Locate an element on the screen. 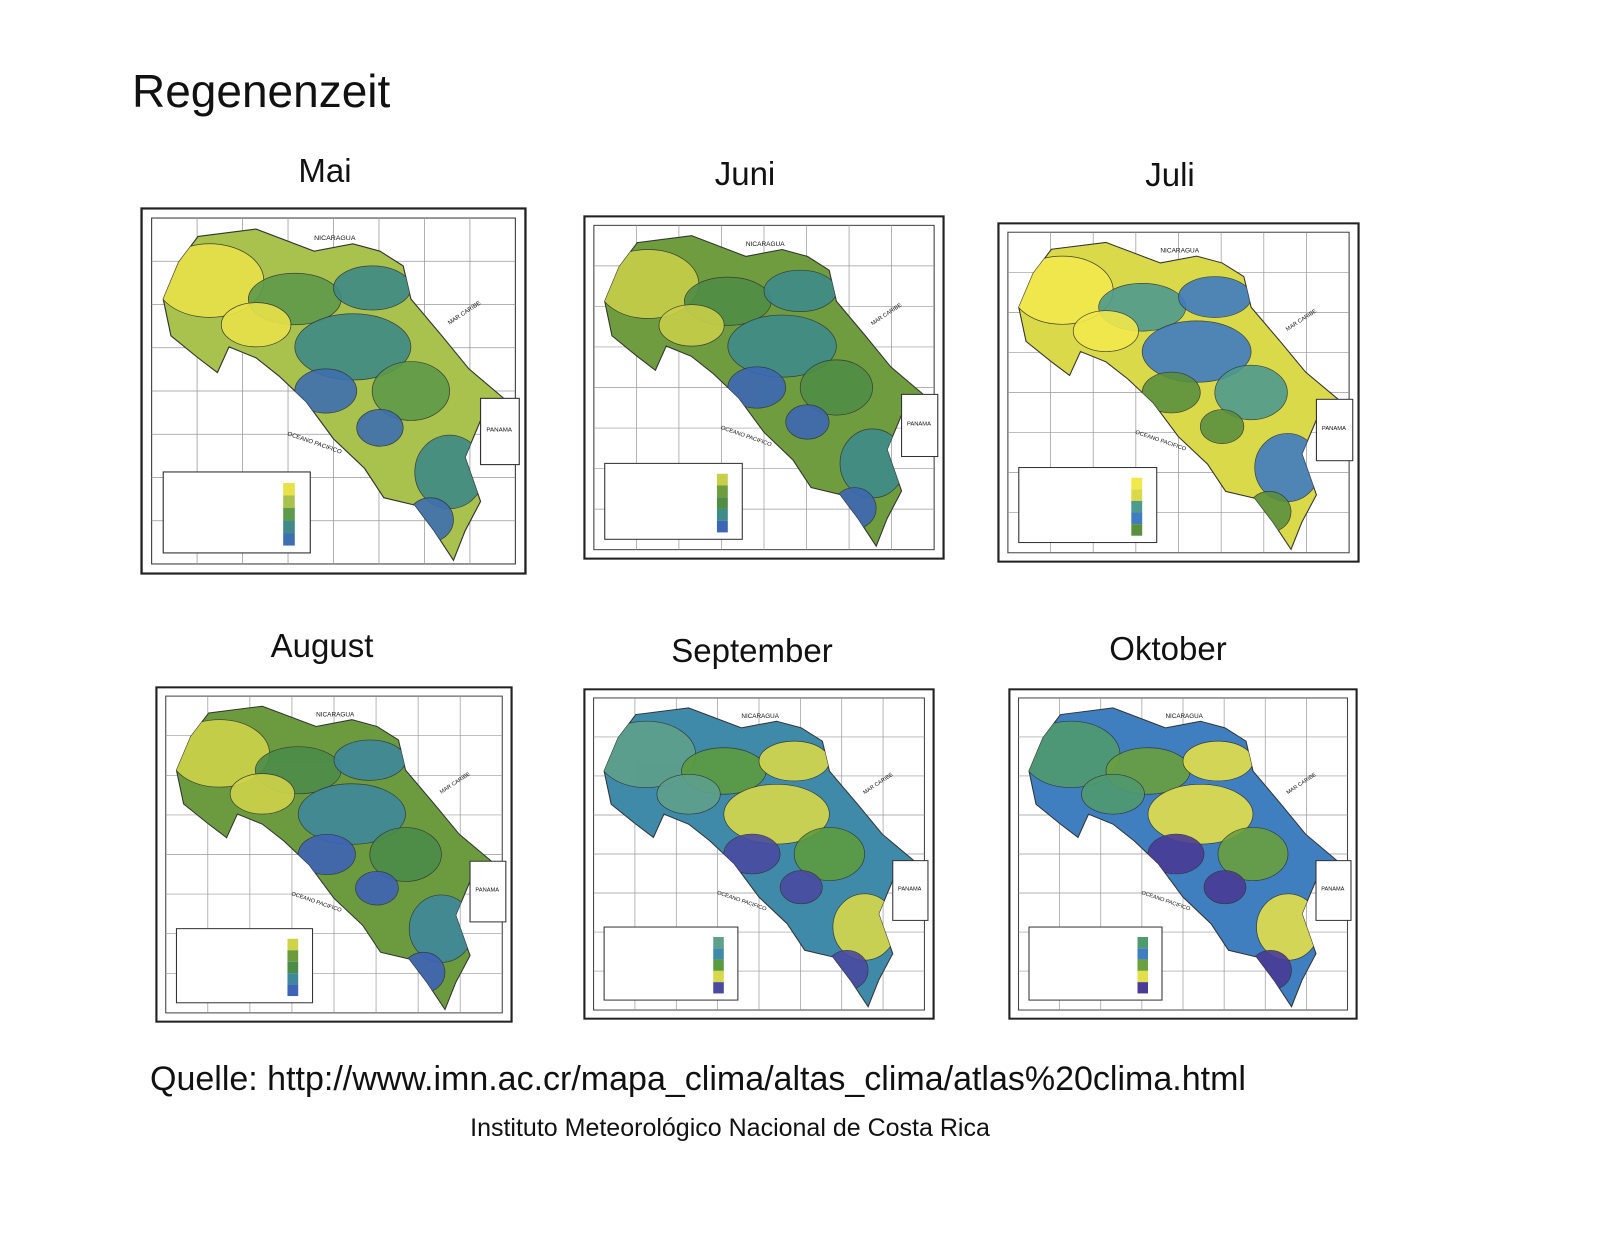 The height and width of the screenshot is (1241, 1600). map-title: Juli is located at coordinates (1170, 174).